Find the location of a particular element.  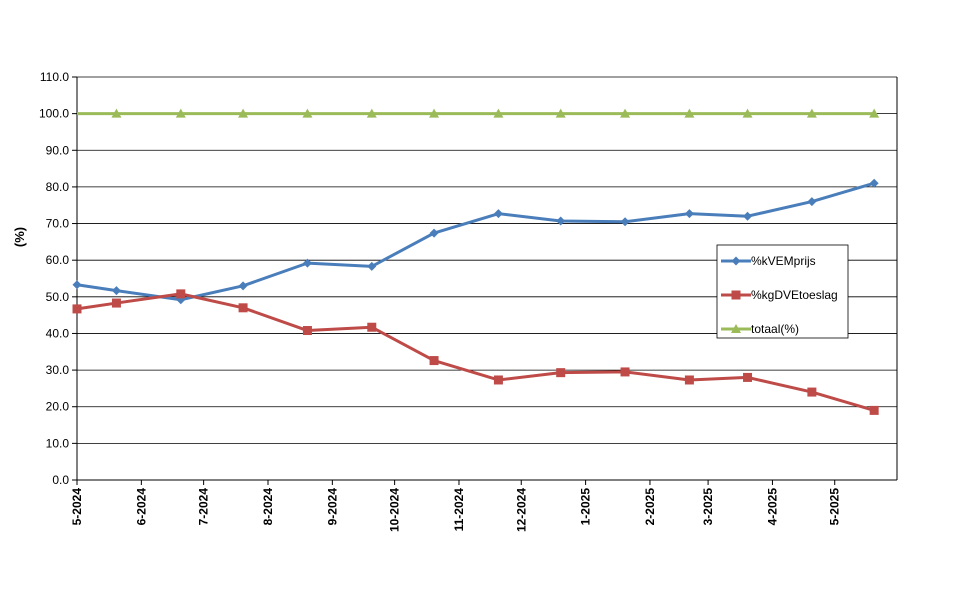

x-tick-label: 2-2025 is located at coordinates (650, 507).